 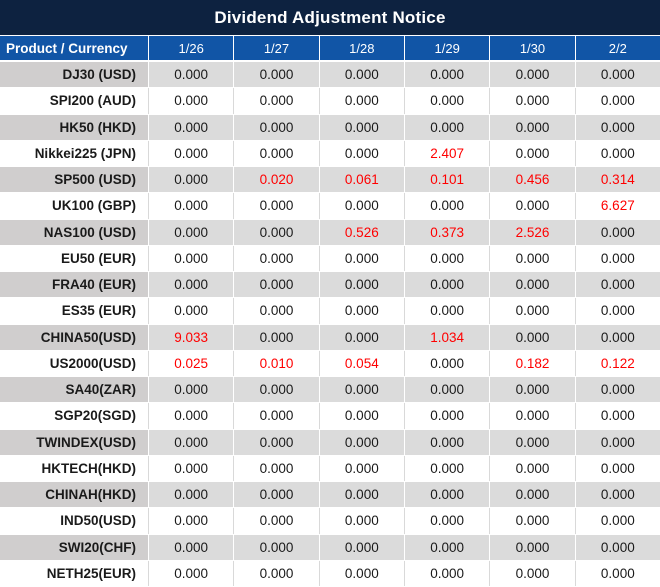 What do you see at coordinates (361, 232) in the screenshot?
I see `dividend-value-cell: 0.526` at bounding box center [361, 232].